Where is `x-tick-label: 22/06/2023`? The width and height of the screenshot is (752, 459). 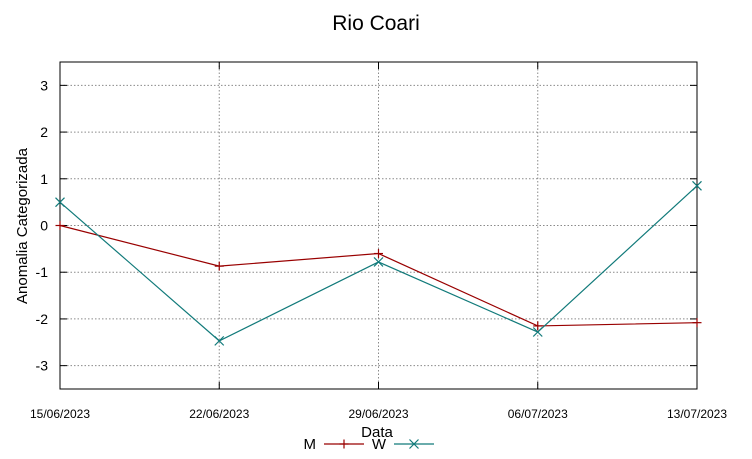 x-tick-label: 22/06/2023 is located at coordinates (219, 414).